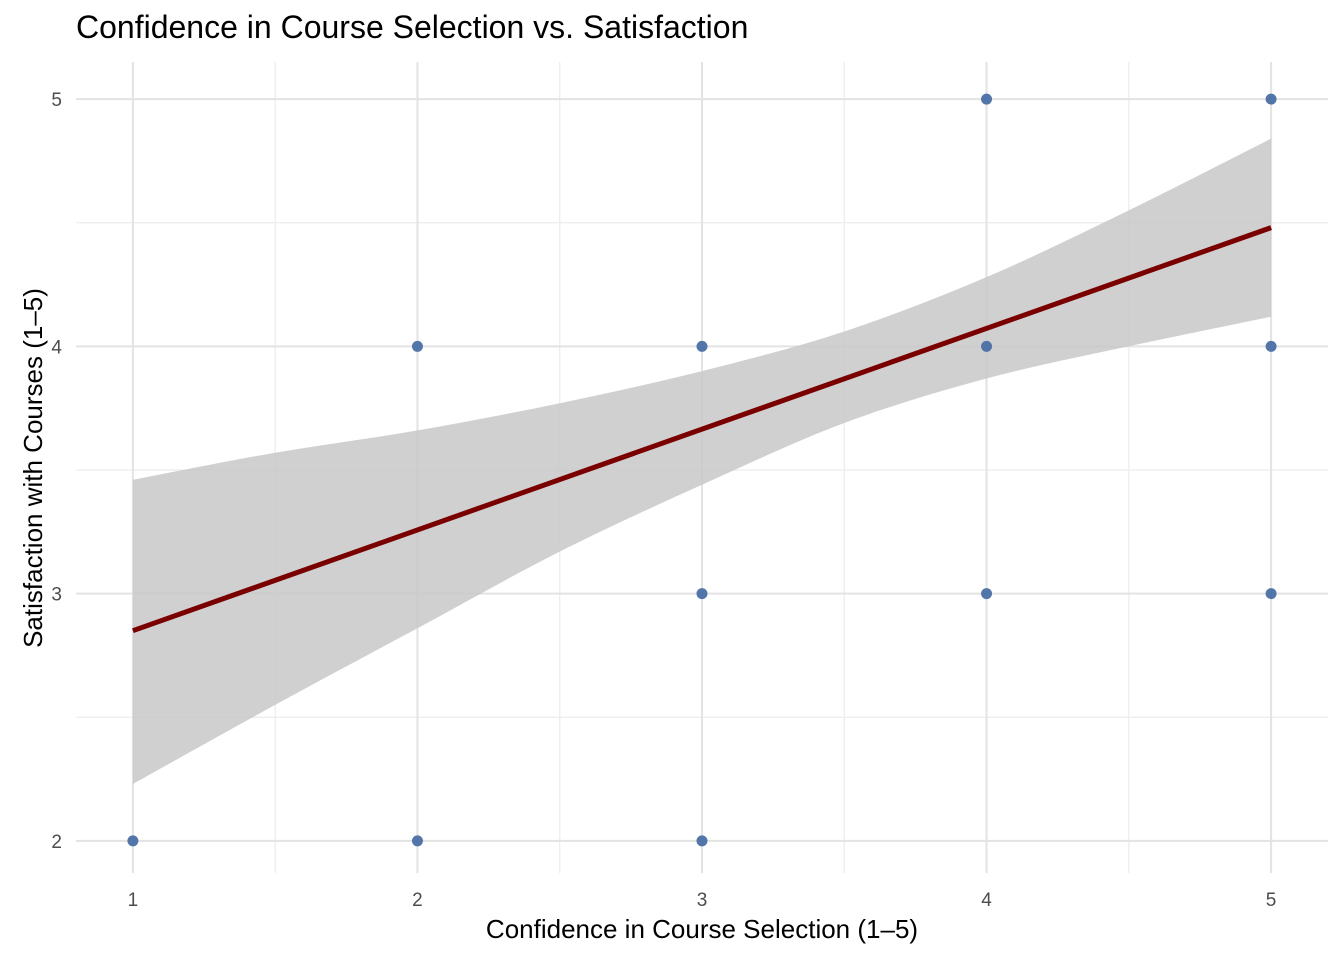 The width and height of the screenshot is (1344, 960). What do you see at coordinates (56, 347) in the screenshot?
I see `y-tick-label: 4` at bounding box center [56, 347].